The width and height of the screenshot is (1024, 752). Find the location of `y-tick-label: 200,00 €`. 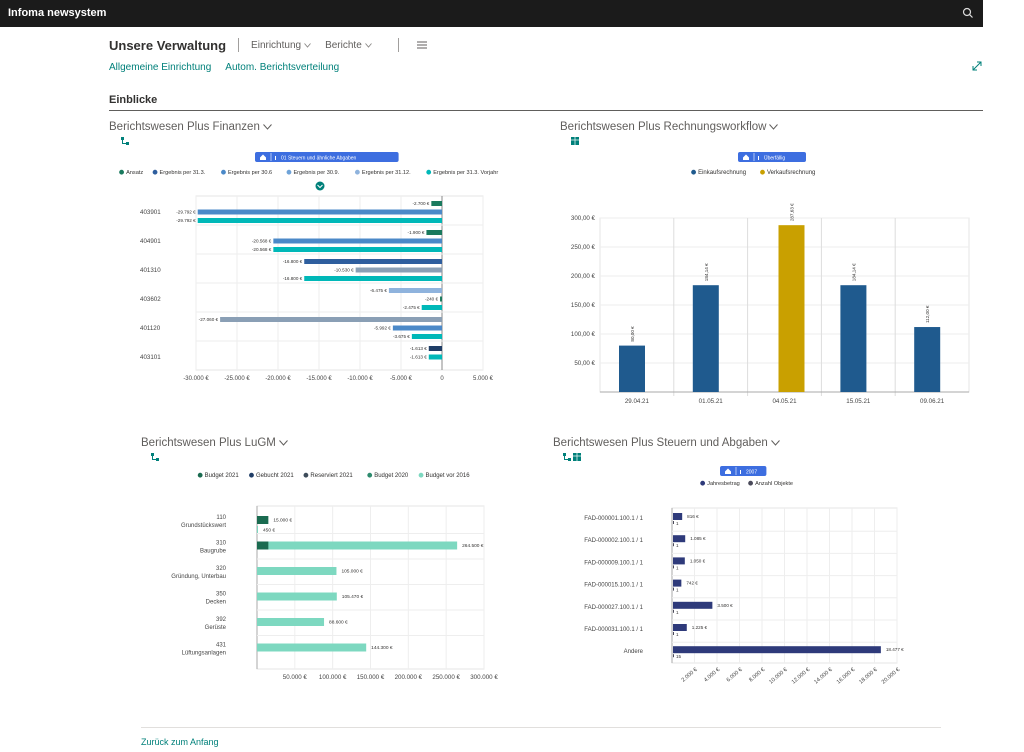

y-tick-label: 200,00 € is located at coordinates (583, 276).